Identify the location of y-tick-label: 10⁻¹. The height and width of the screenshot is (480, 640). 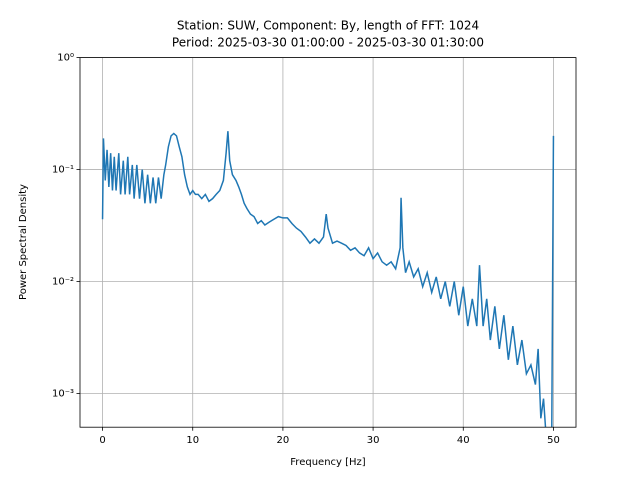
(63, 170).